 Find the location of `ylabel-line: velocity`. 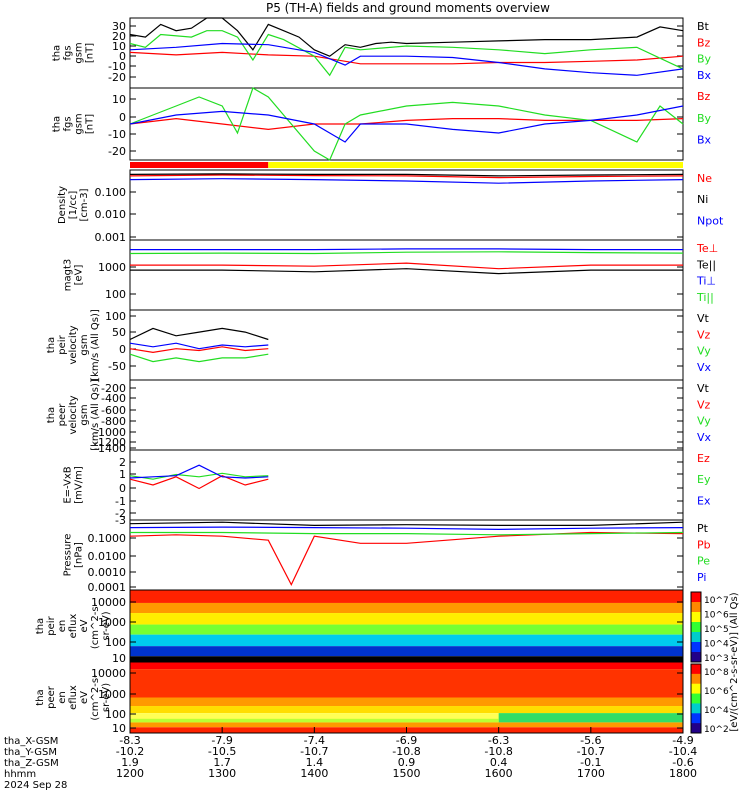

ylabel-line: velocity is located at coordinates (73, 344).